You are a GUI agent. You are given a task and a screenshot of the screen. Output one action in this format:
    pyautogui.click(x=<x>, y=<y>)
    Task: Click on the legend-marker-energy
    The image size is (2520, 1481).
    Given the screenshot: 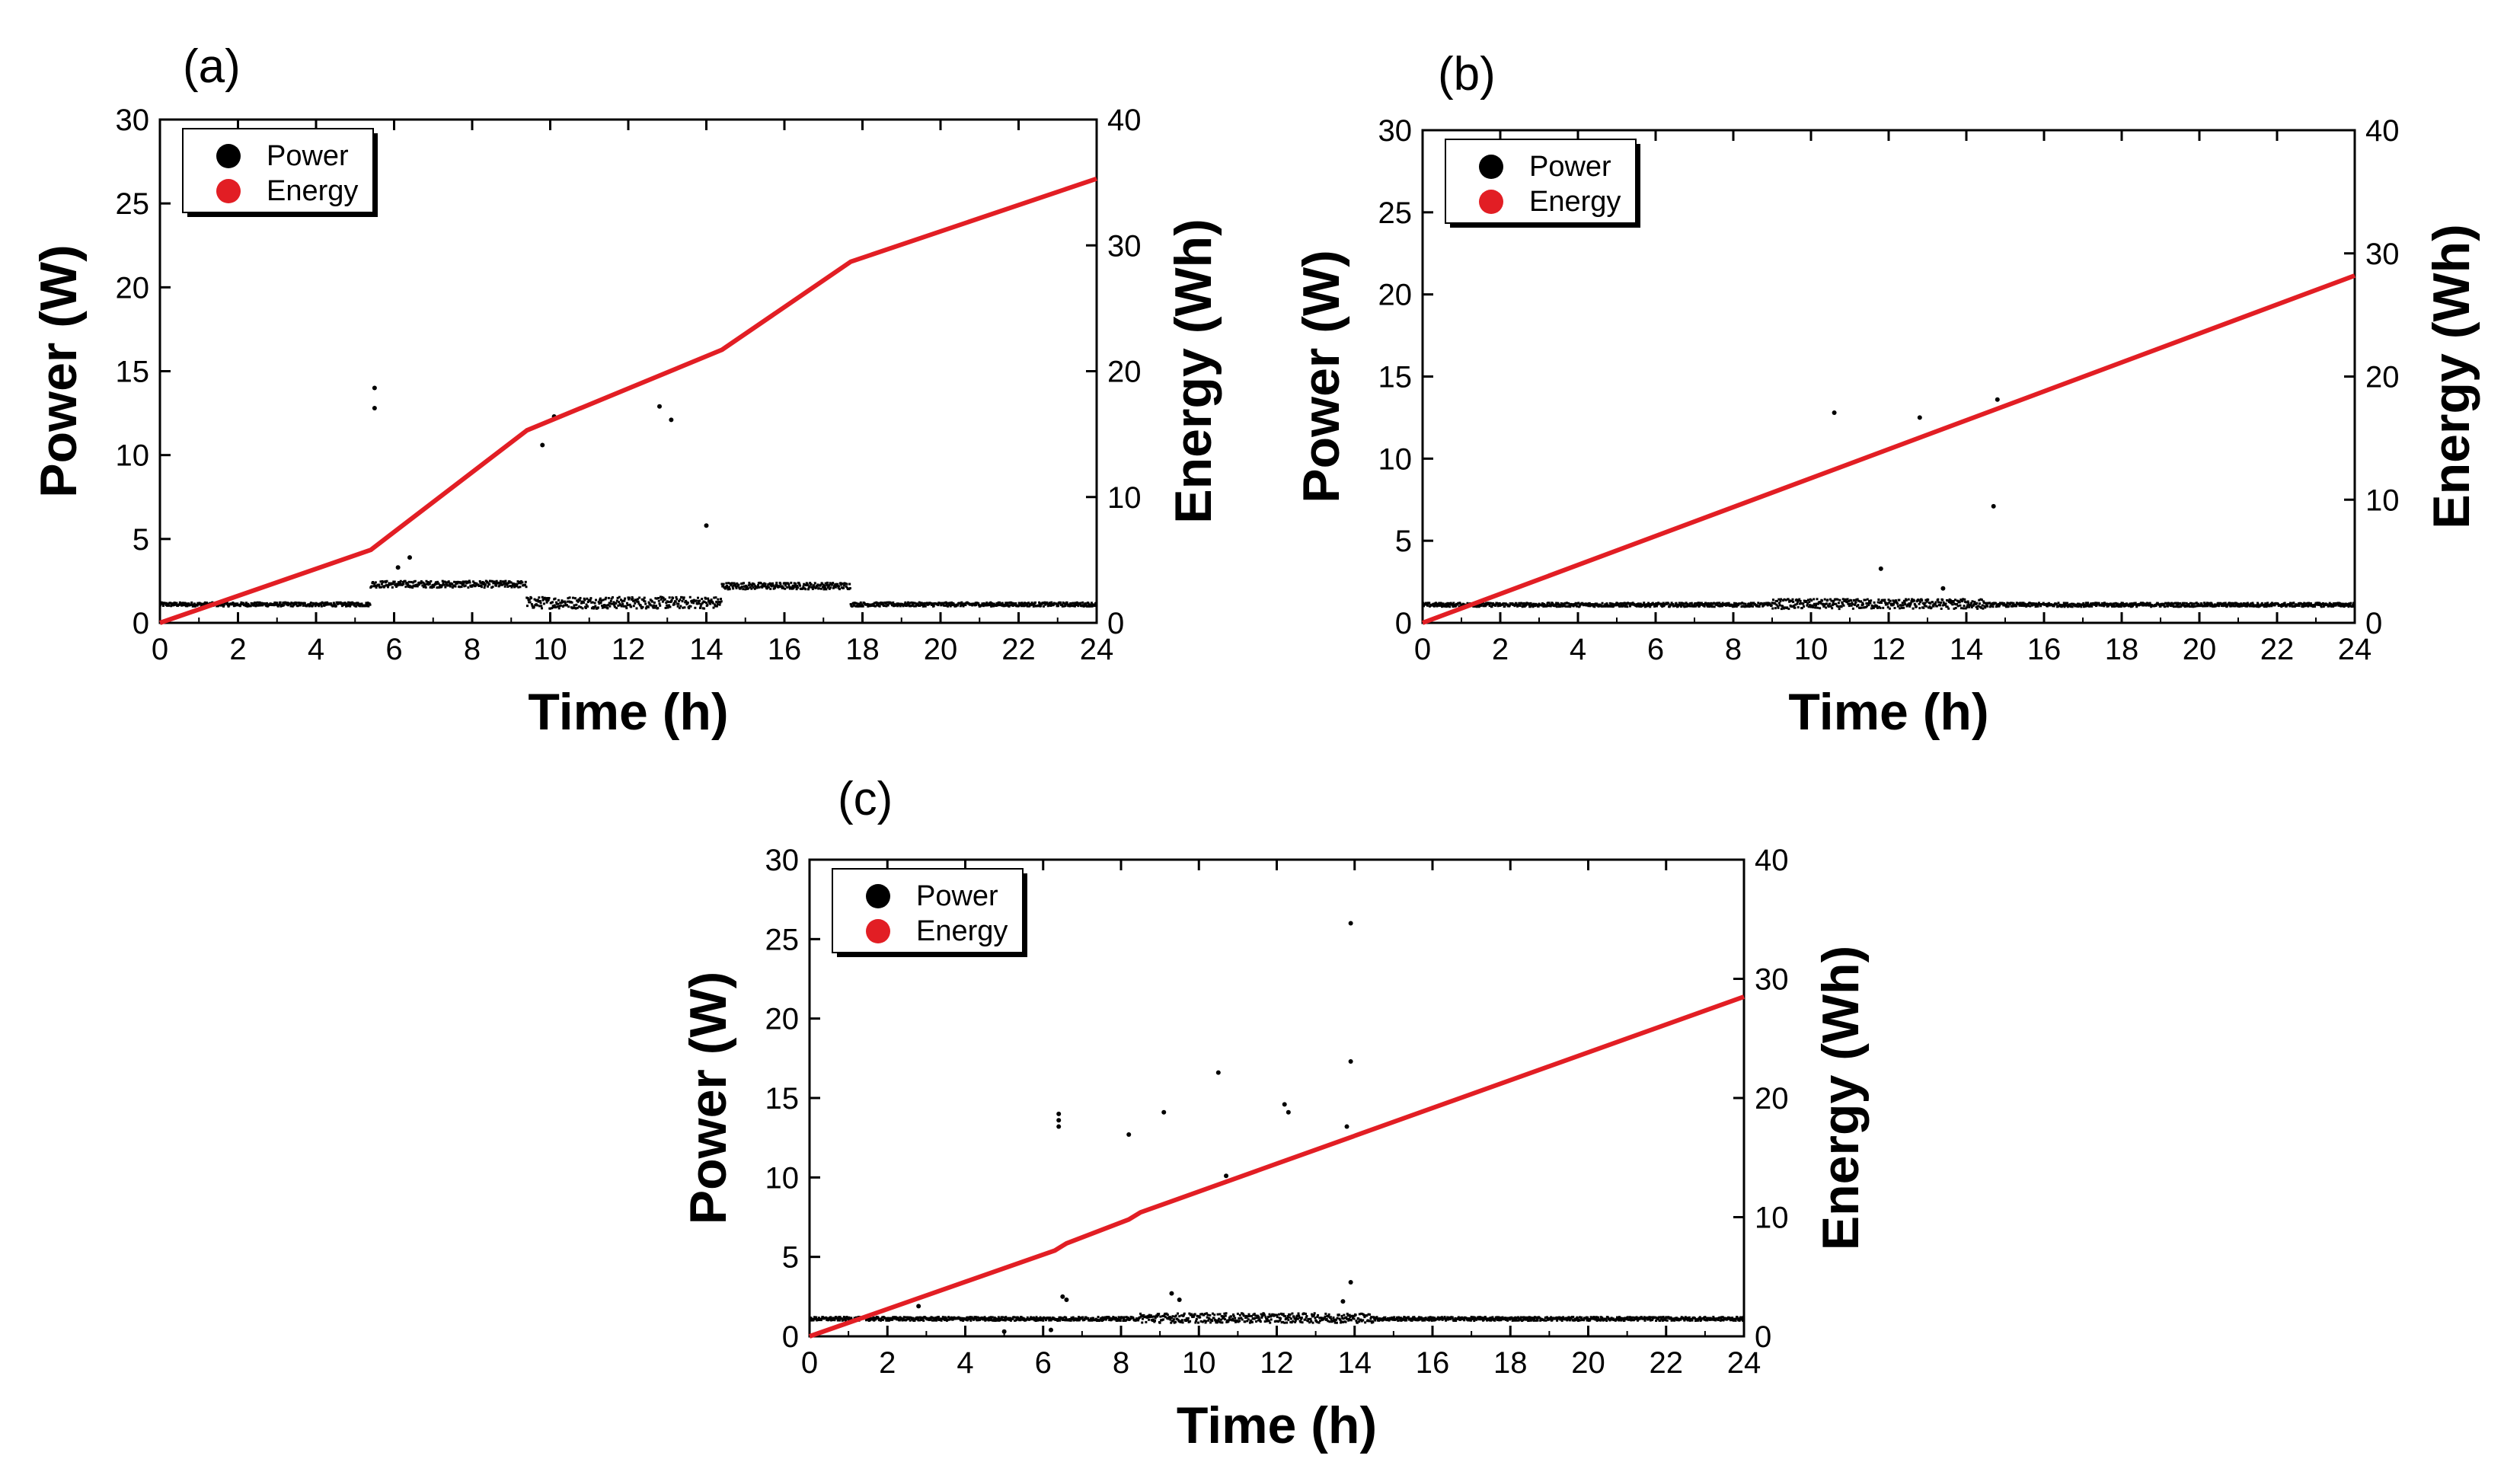 What is the action you would take?
    pyautogui.click(x=228, y=191)
    